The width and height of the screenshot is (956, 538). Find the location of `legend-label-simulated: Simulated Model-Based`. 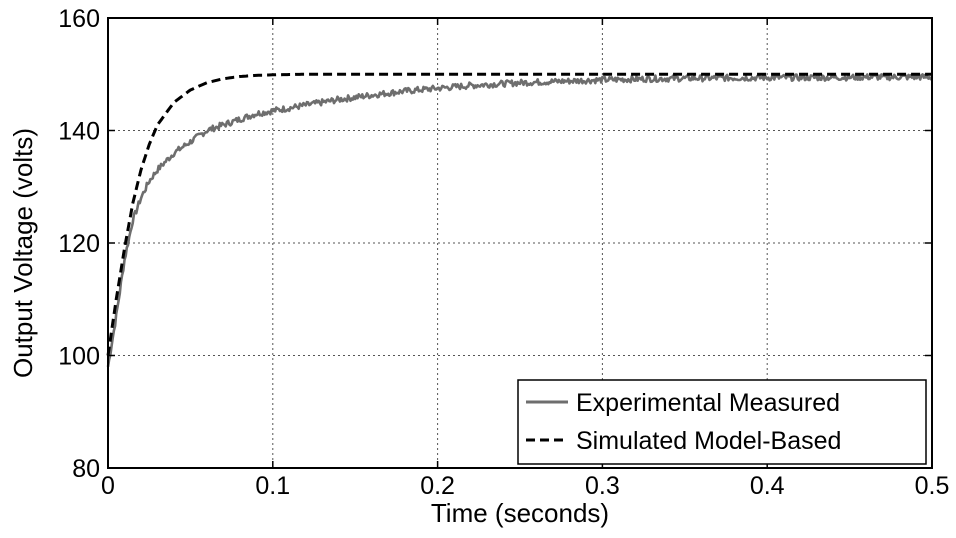

legend-label-simulated: Simulated Model-Based is located at coordinates (708, 441).